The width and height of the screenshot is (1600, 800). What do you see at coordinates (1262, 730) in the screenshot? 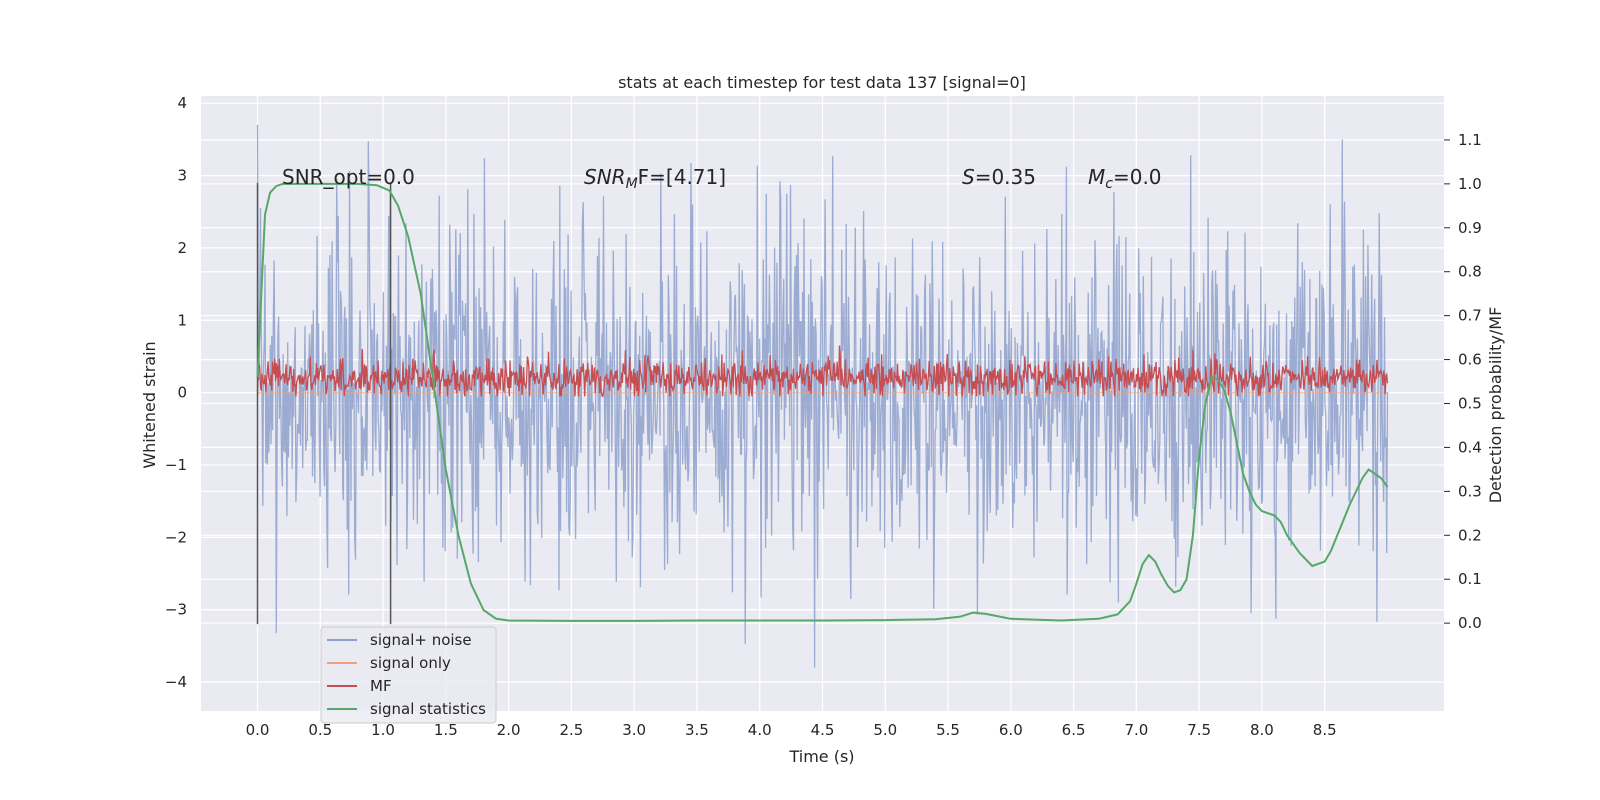
I see `x-tick-label: 8.0` at bounding box center [1262, 730].